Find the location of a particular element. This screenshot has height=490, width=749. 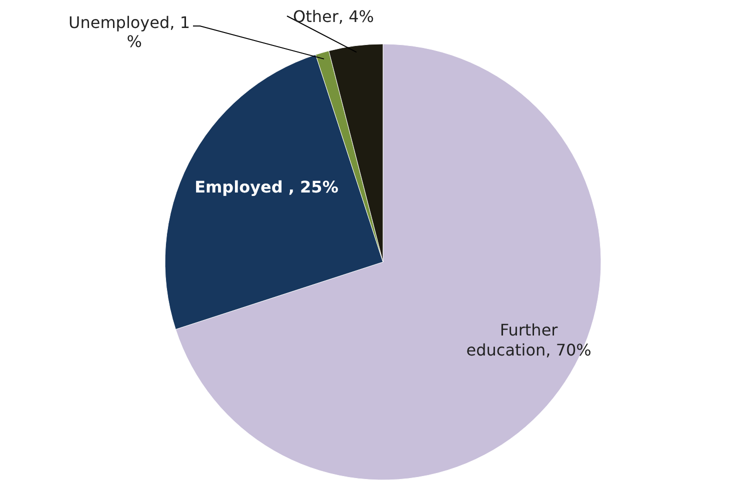

slice-label: Further education, 70% is located at coordinates (529, 340).